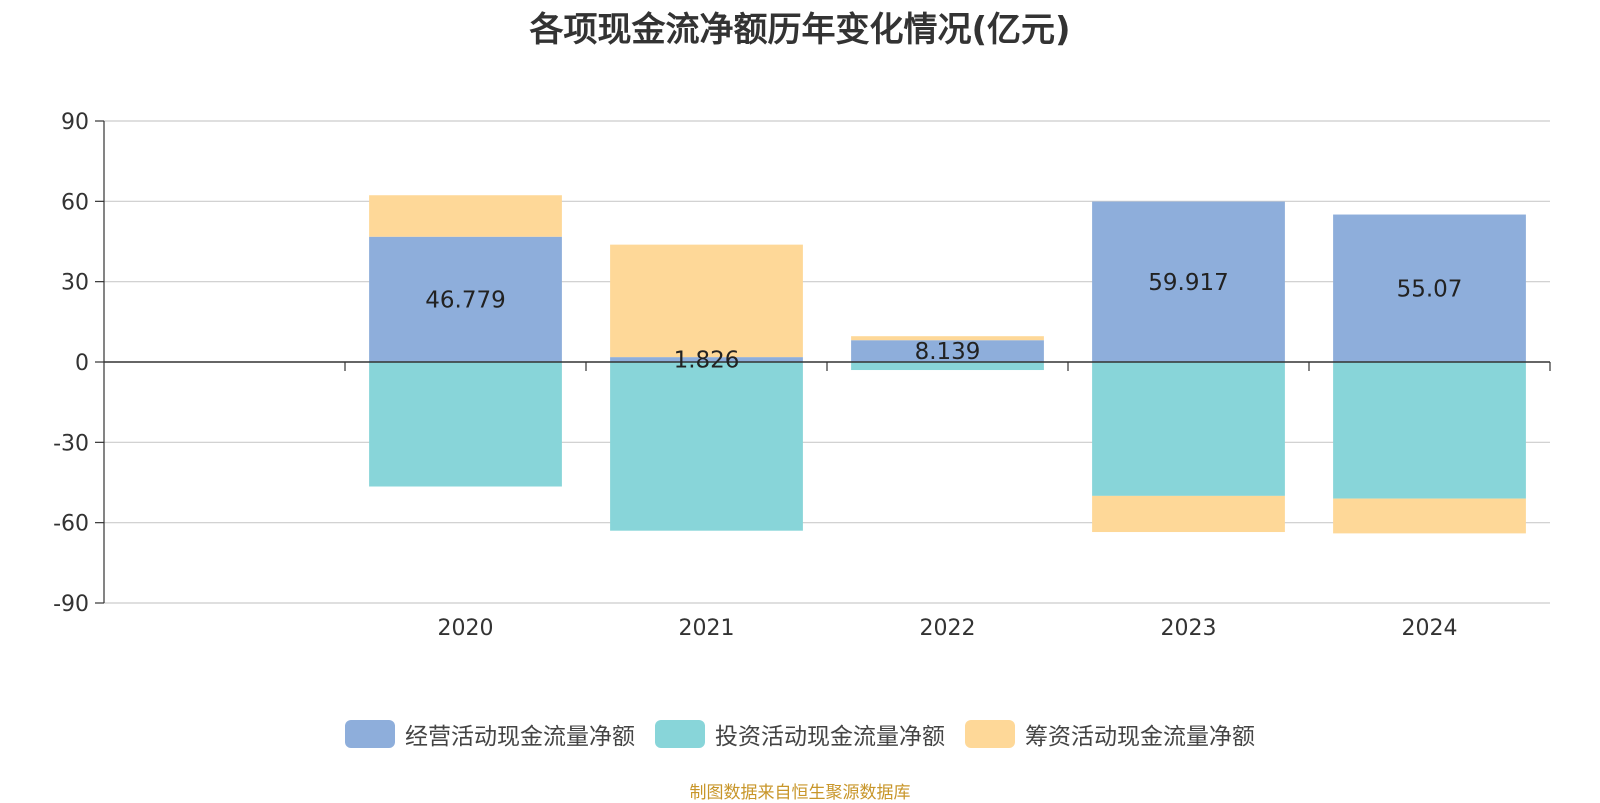 Image resolution: width=1600 pixels, height=803 pixels. I want to click on legend-item: 筹资活动现金流量净额, so click(1110, 734).